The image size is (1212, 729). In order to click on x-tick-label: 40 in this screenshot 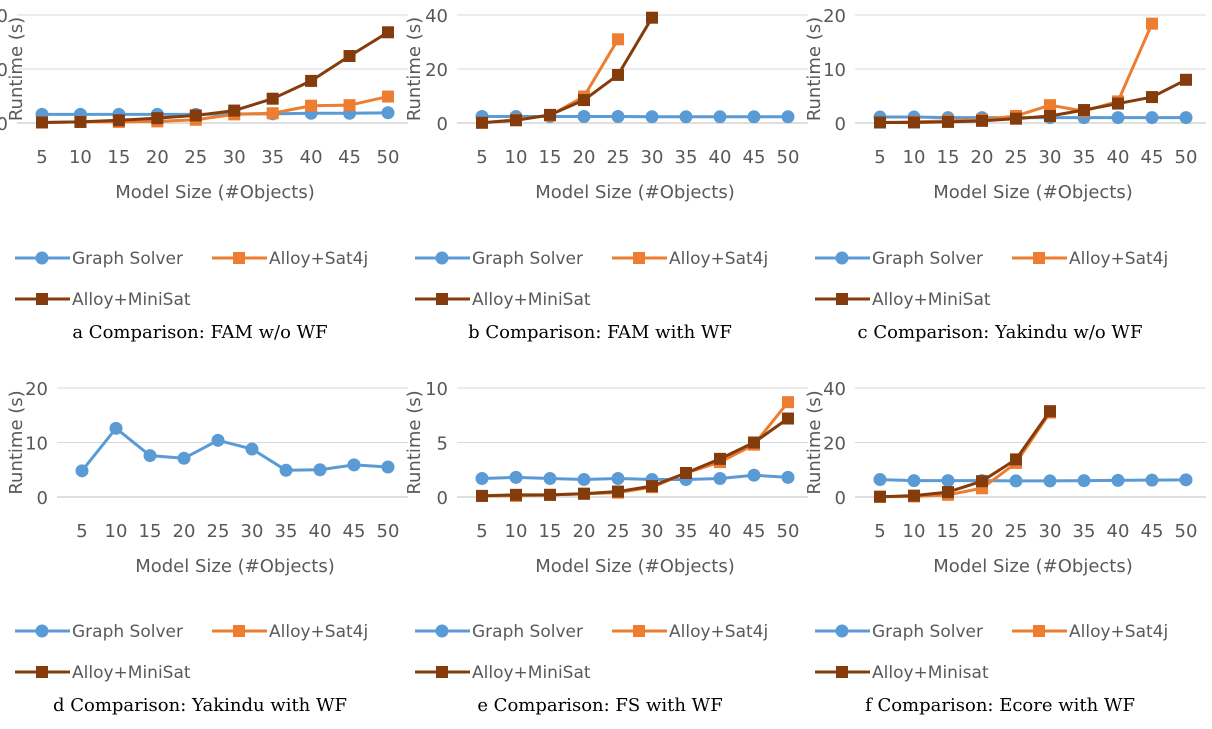, I will do `click(1118, 531)`.